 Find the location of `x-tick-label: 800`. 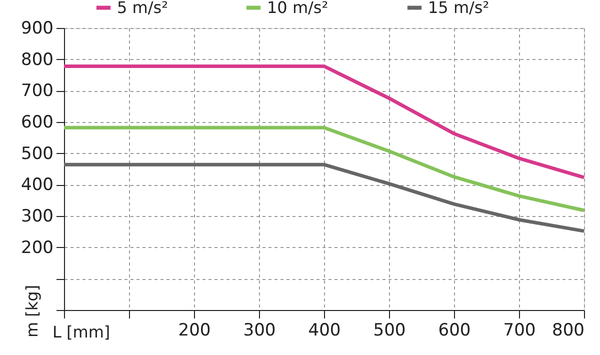

x-tick-label: 800 is located at coordinates (568, 330).